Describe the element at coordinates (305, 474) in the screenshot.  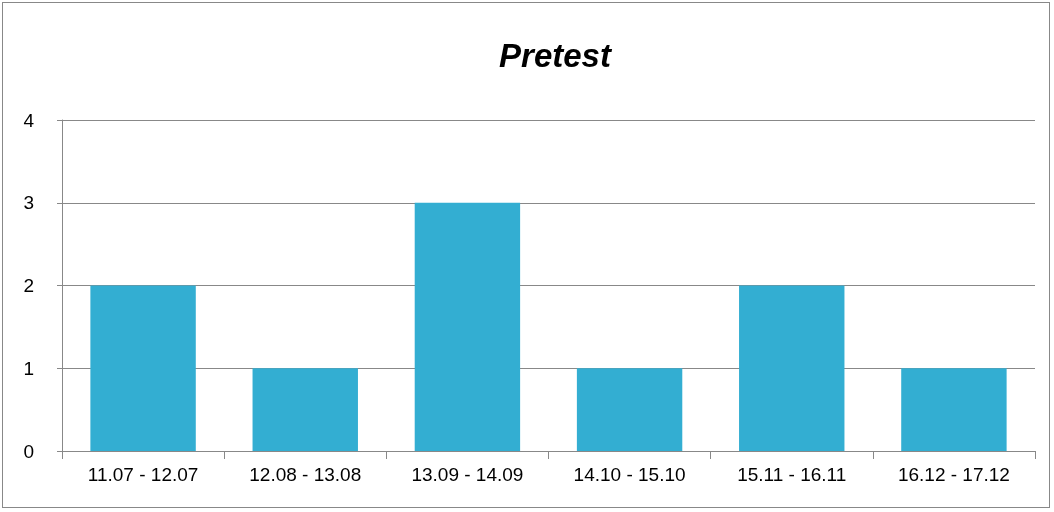
I see `x-tick-label: 12.08 - 13.08` at that location.